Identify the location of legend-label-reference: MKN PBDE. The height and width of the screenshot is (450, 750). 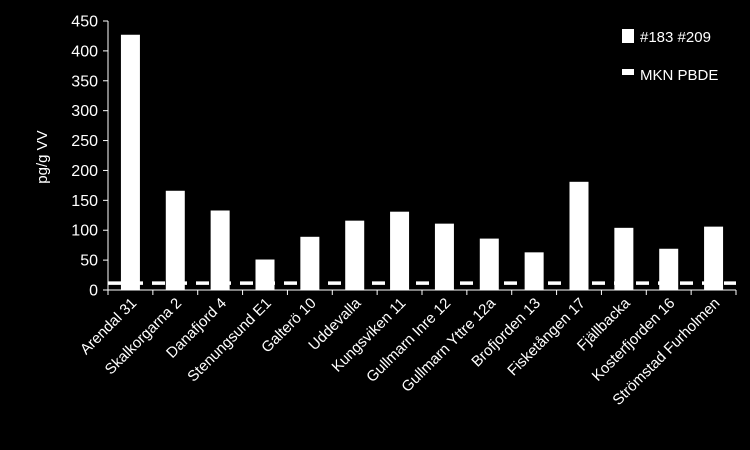
(679, 75).